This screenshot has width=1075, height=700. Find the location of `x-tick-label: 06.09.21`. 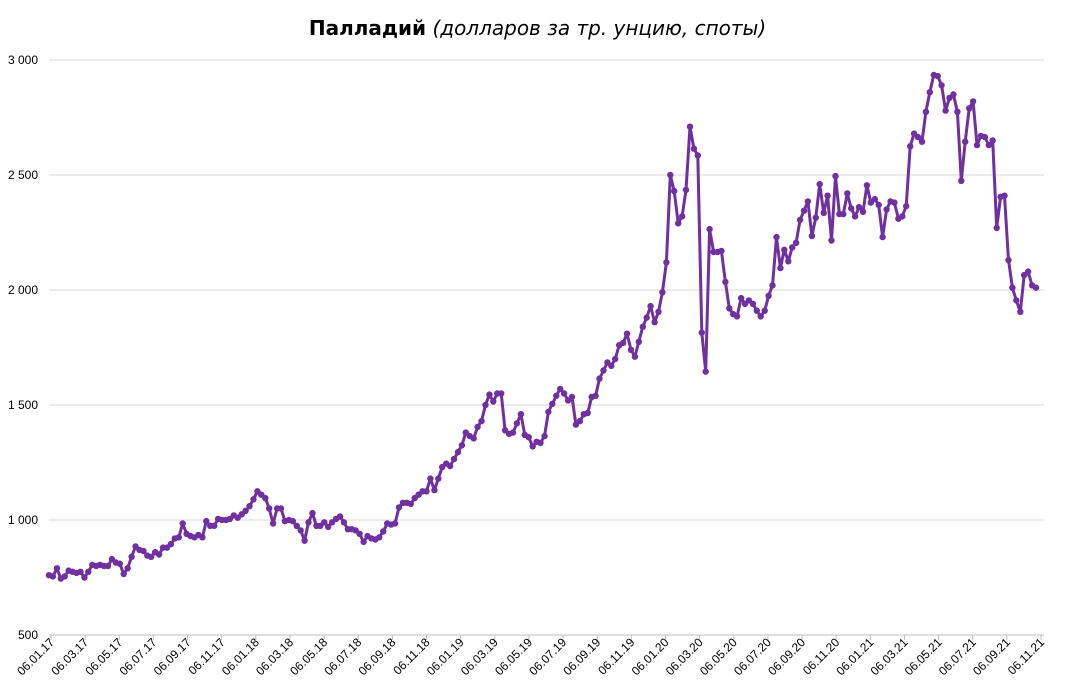

x-tick-label: 06.09.21 is located at coordinates (991, 656).